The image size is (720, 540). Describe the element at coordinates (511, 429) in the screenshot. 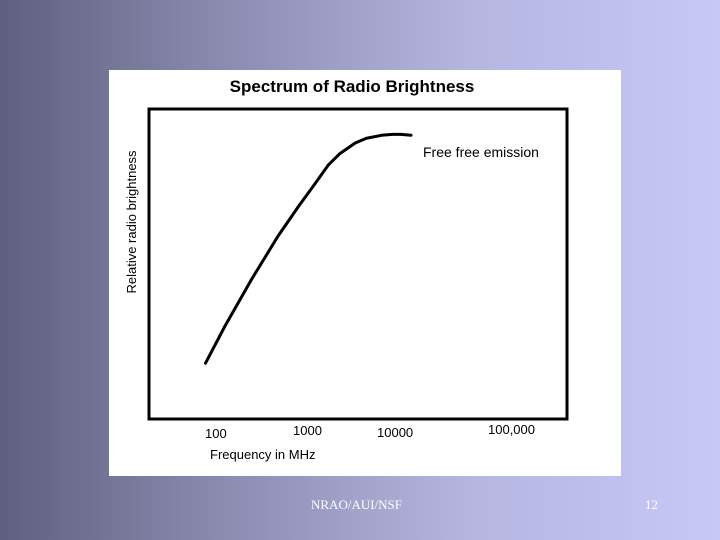

I see `x-tick-label-100000: 100,000` at that location.